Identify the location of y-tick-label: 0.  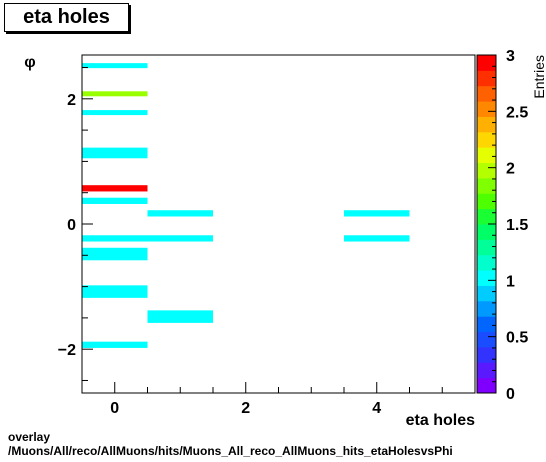
(71, 225).